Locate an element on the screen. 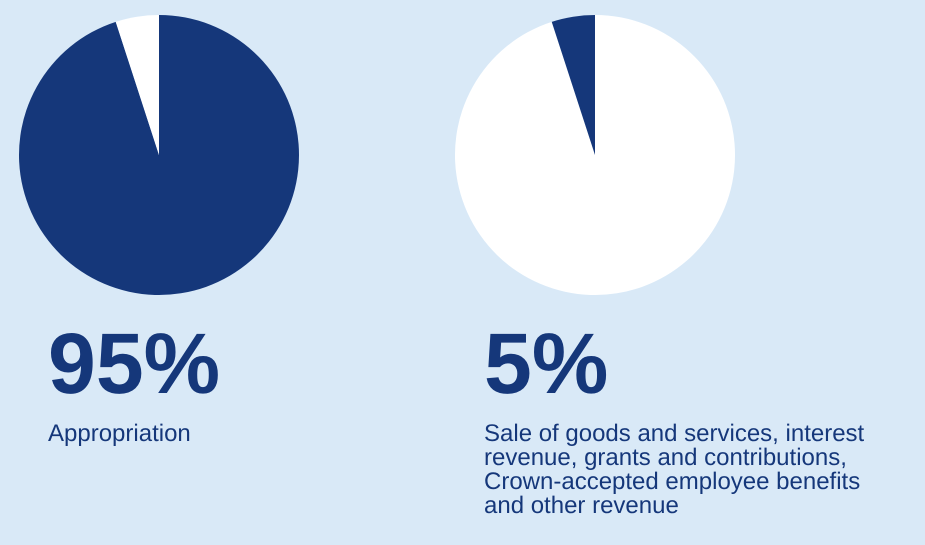 The height and width of the screenshot is (545, 925). data-label: 95% is located at coordinates (135, 364).